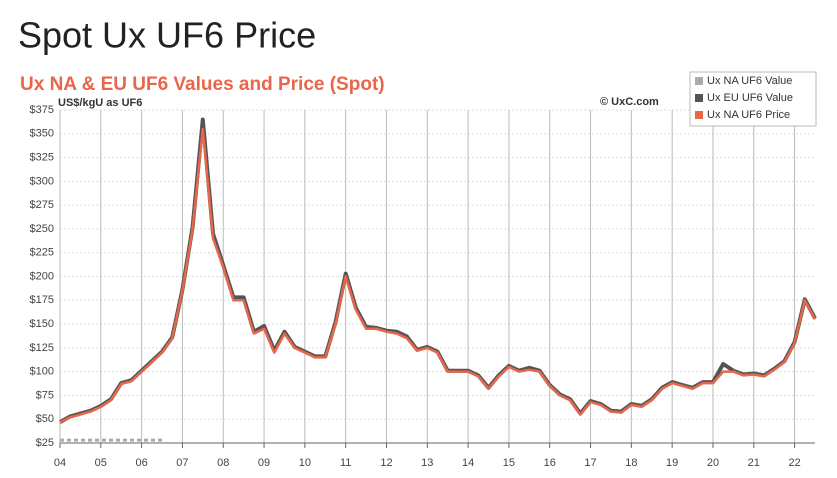 This screenshot has width=837, height=478. I want to click on y-tick-label: $150, so click(42, 324).